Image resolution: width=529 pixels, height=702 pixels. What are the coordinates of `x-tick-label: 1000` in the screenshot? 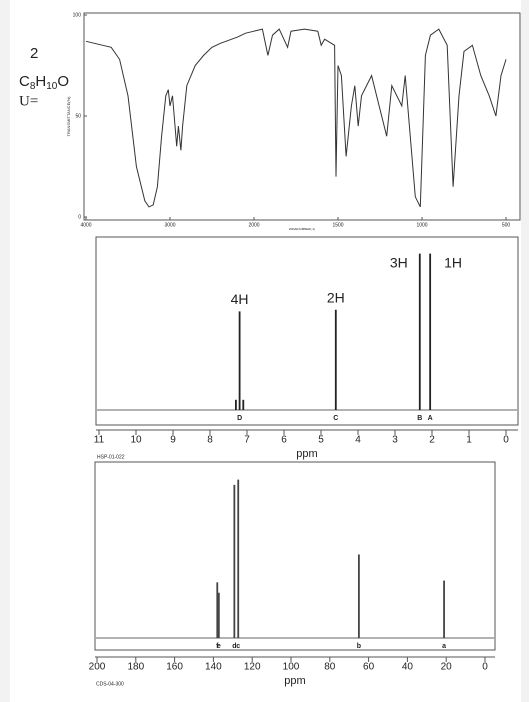 It's located at (421, 225).